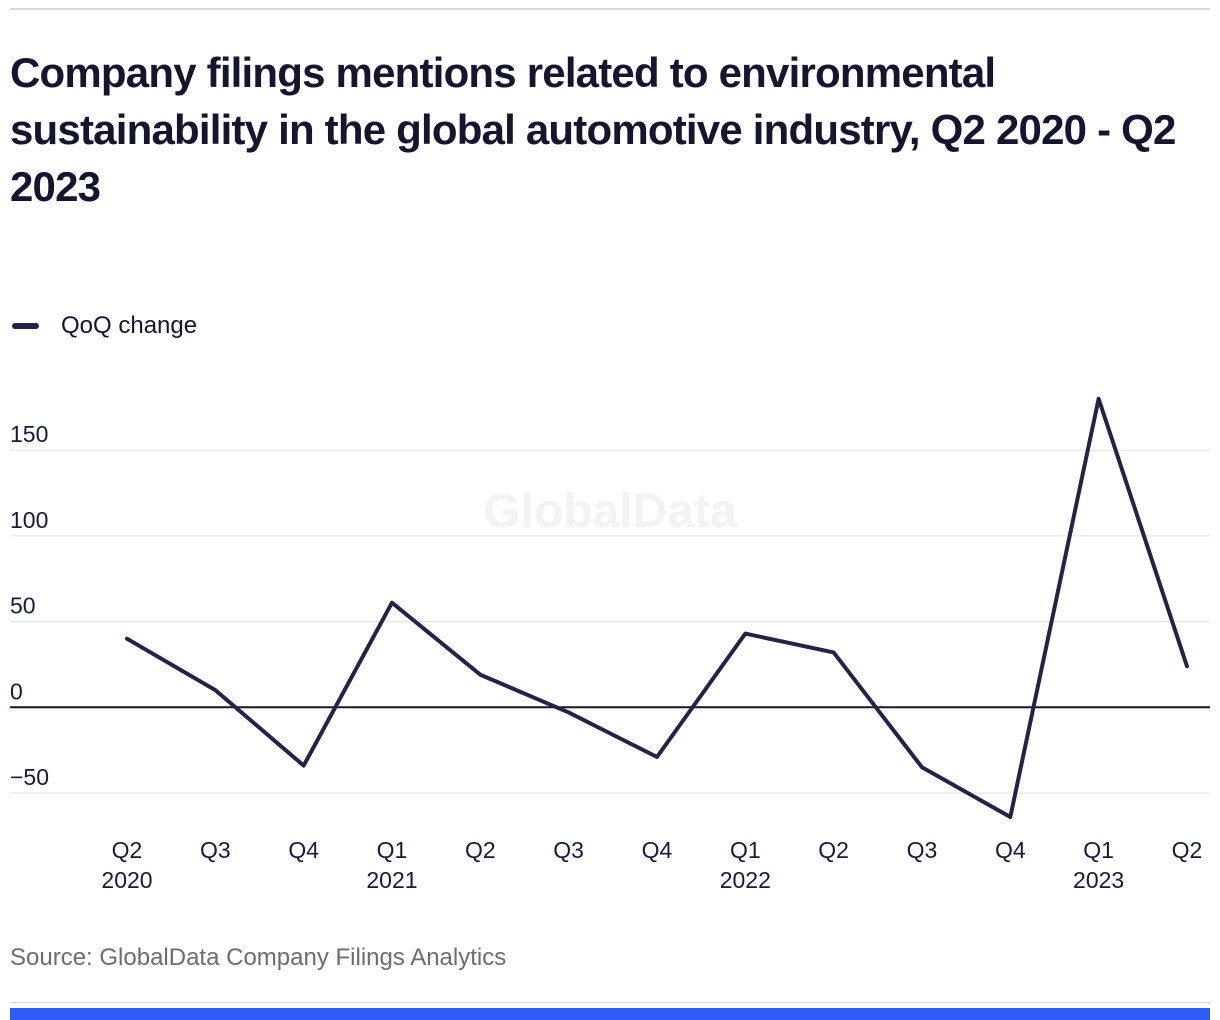 This screenshot has width=1220, height=1020. What do you see at coordinates (25, 326) in the screenshot?
I see `legend-line-swatch` at bounding box center [25, 326].